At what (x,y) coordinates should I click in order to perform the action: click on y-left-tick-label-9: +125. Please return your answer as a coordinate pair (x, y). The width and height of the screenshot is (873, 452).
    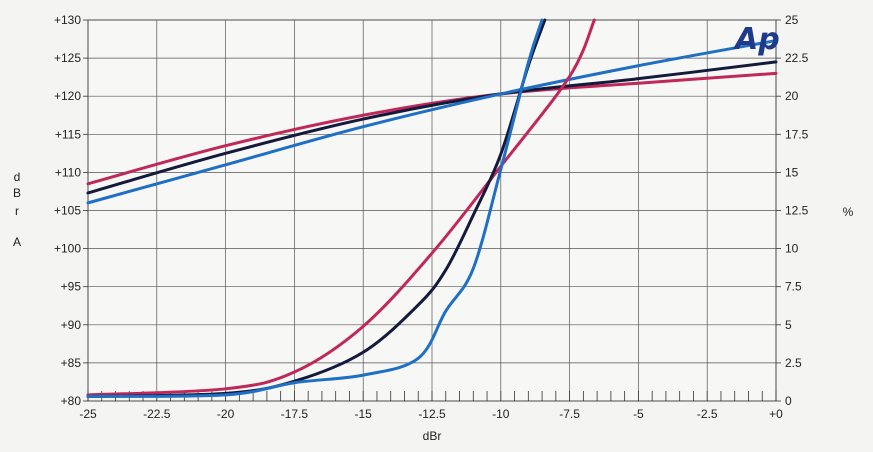
    Looking at the image, I should click on (67, 58).